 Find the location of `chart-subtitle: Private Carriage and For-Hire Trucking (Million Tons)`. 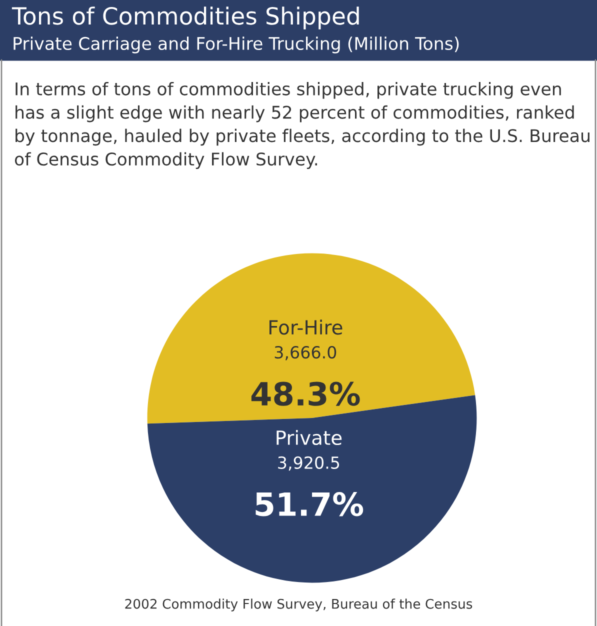

chart-subtitle: Private Carriage and For-Hire Trucking (Million Tons) is located at coordinates (236, 45).